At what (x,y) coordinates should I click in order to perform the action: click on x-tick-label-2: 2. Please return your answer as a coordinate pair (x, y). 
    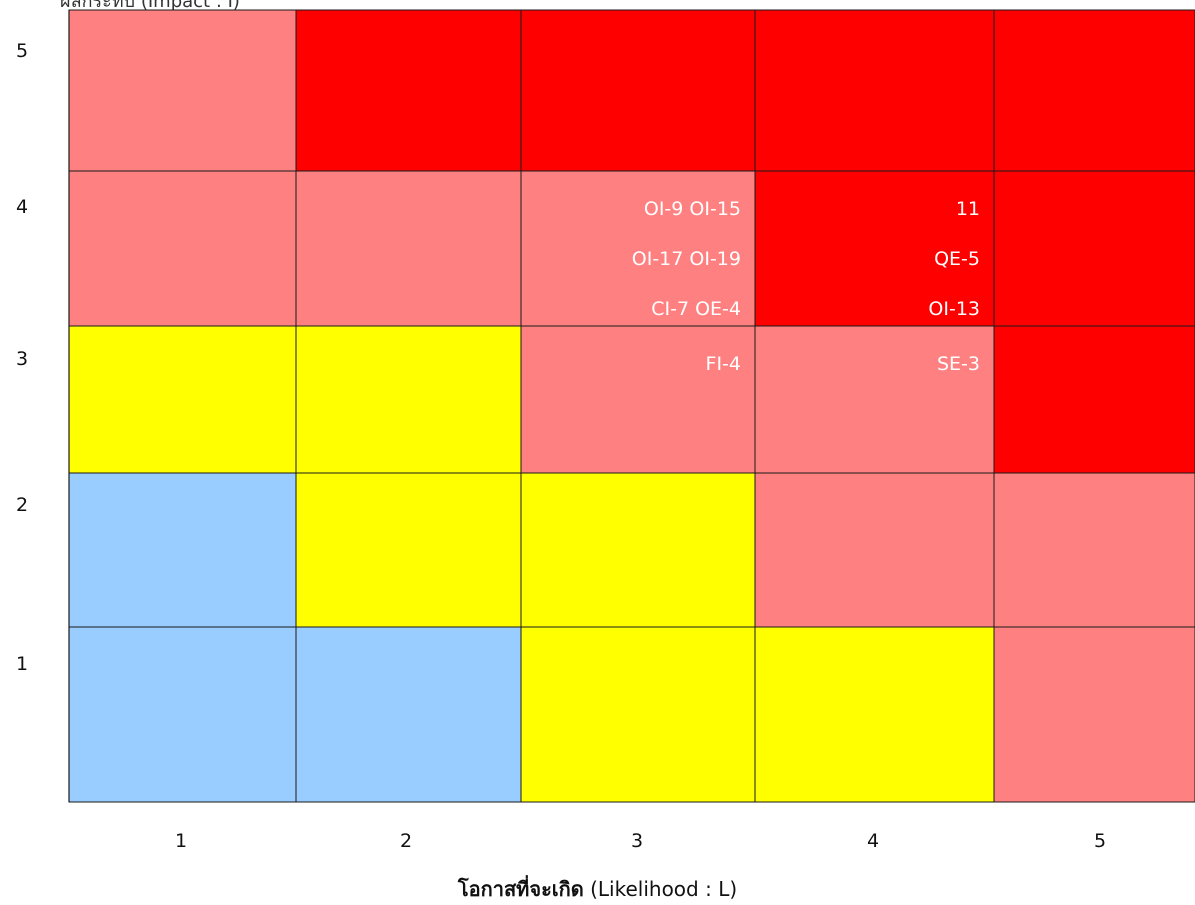
    Looking at the image, I should click on (406, 841).